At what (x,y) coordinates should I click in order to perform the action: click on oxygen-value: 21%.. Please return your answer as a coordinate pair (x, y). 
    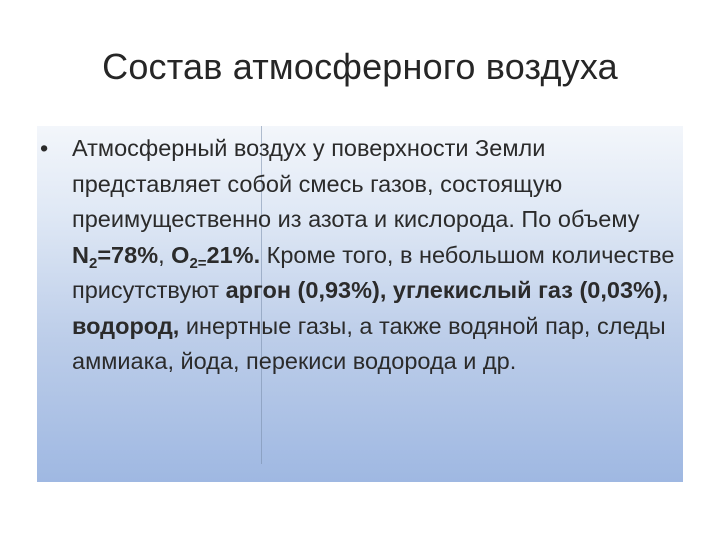
    Looking at the image, I should click on (233, 254).